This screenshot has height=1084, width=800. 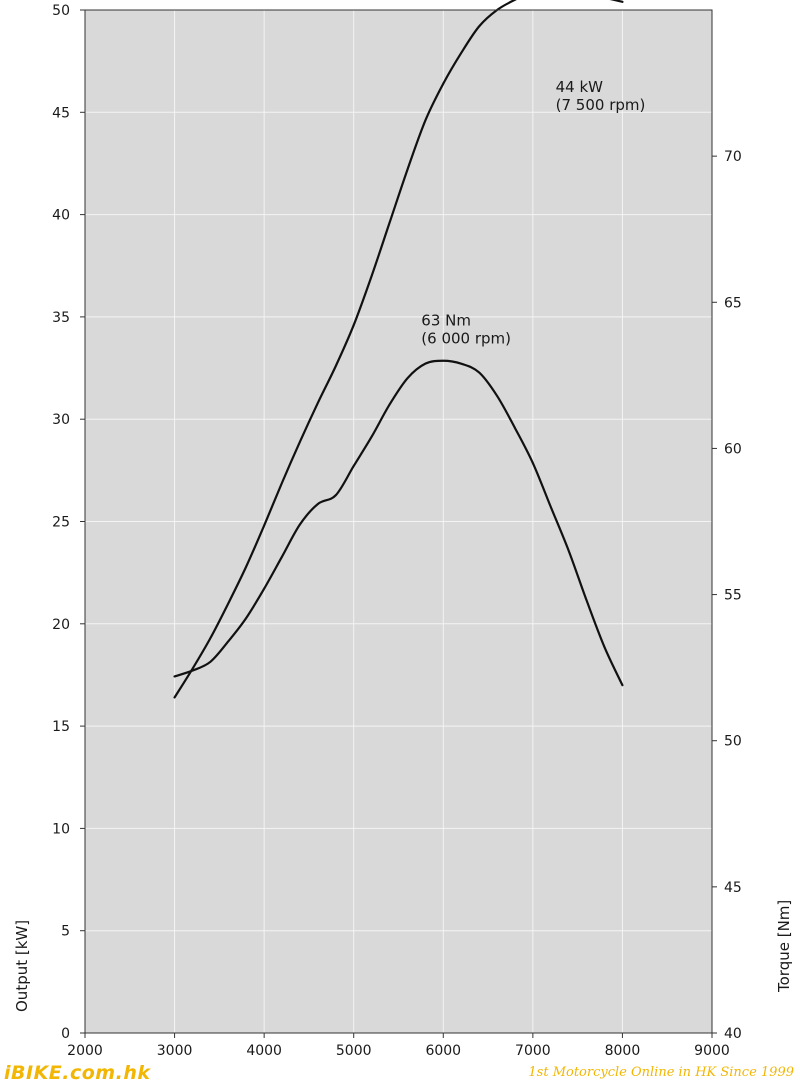 I want to click on torque-peak-value: 63 Nm, so click(x=446, y=321).